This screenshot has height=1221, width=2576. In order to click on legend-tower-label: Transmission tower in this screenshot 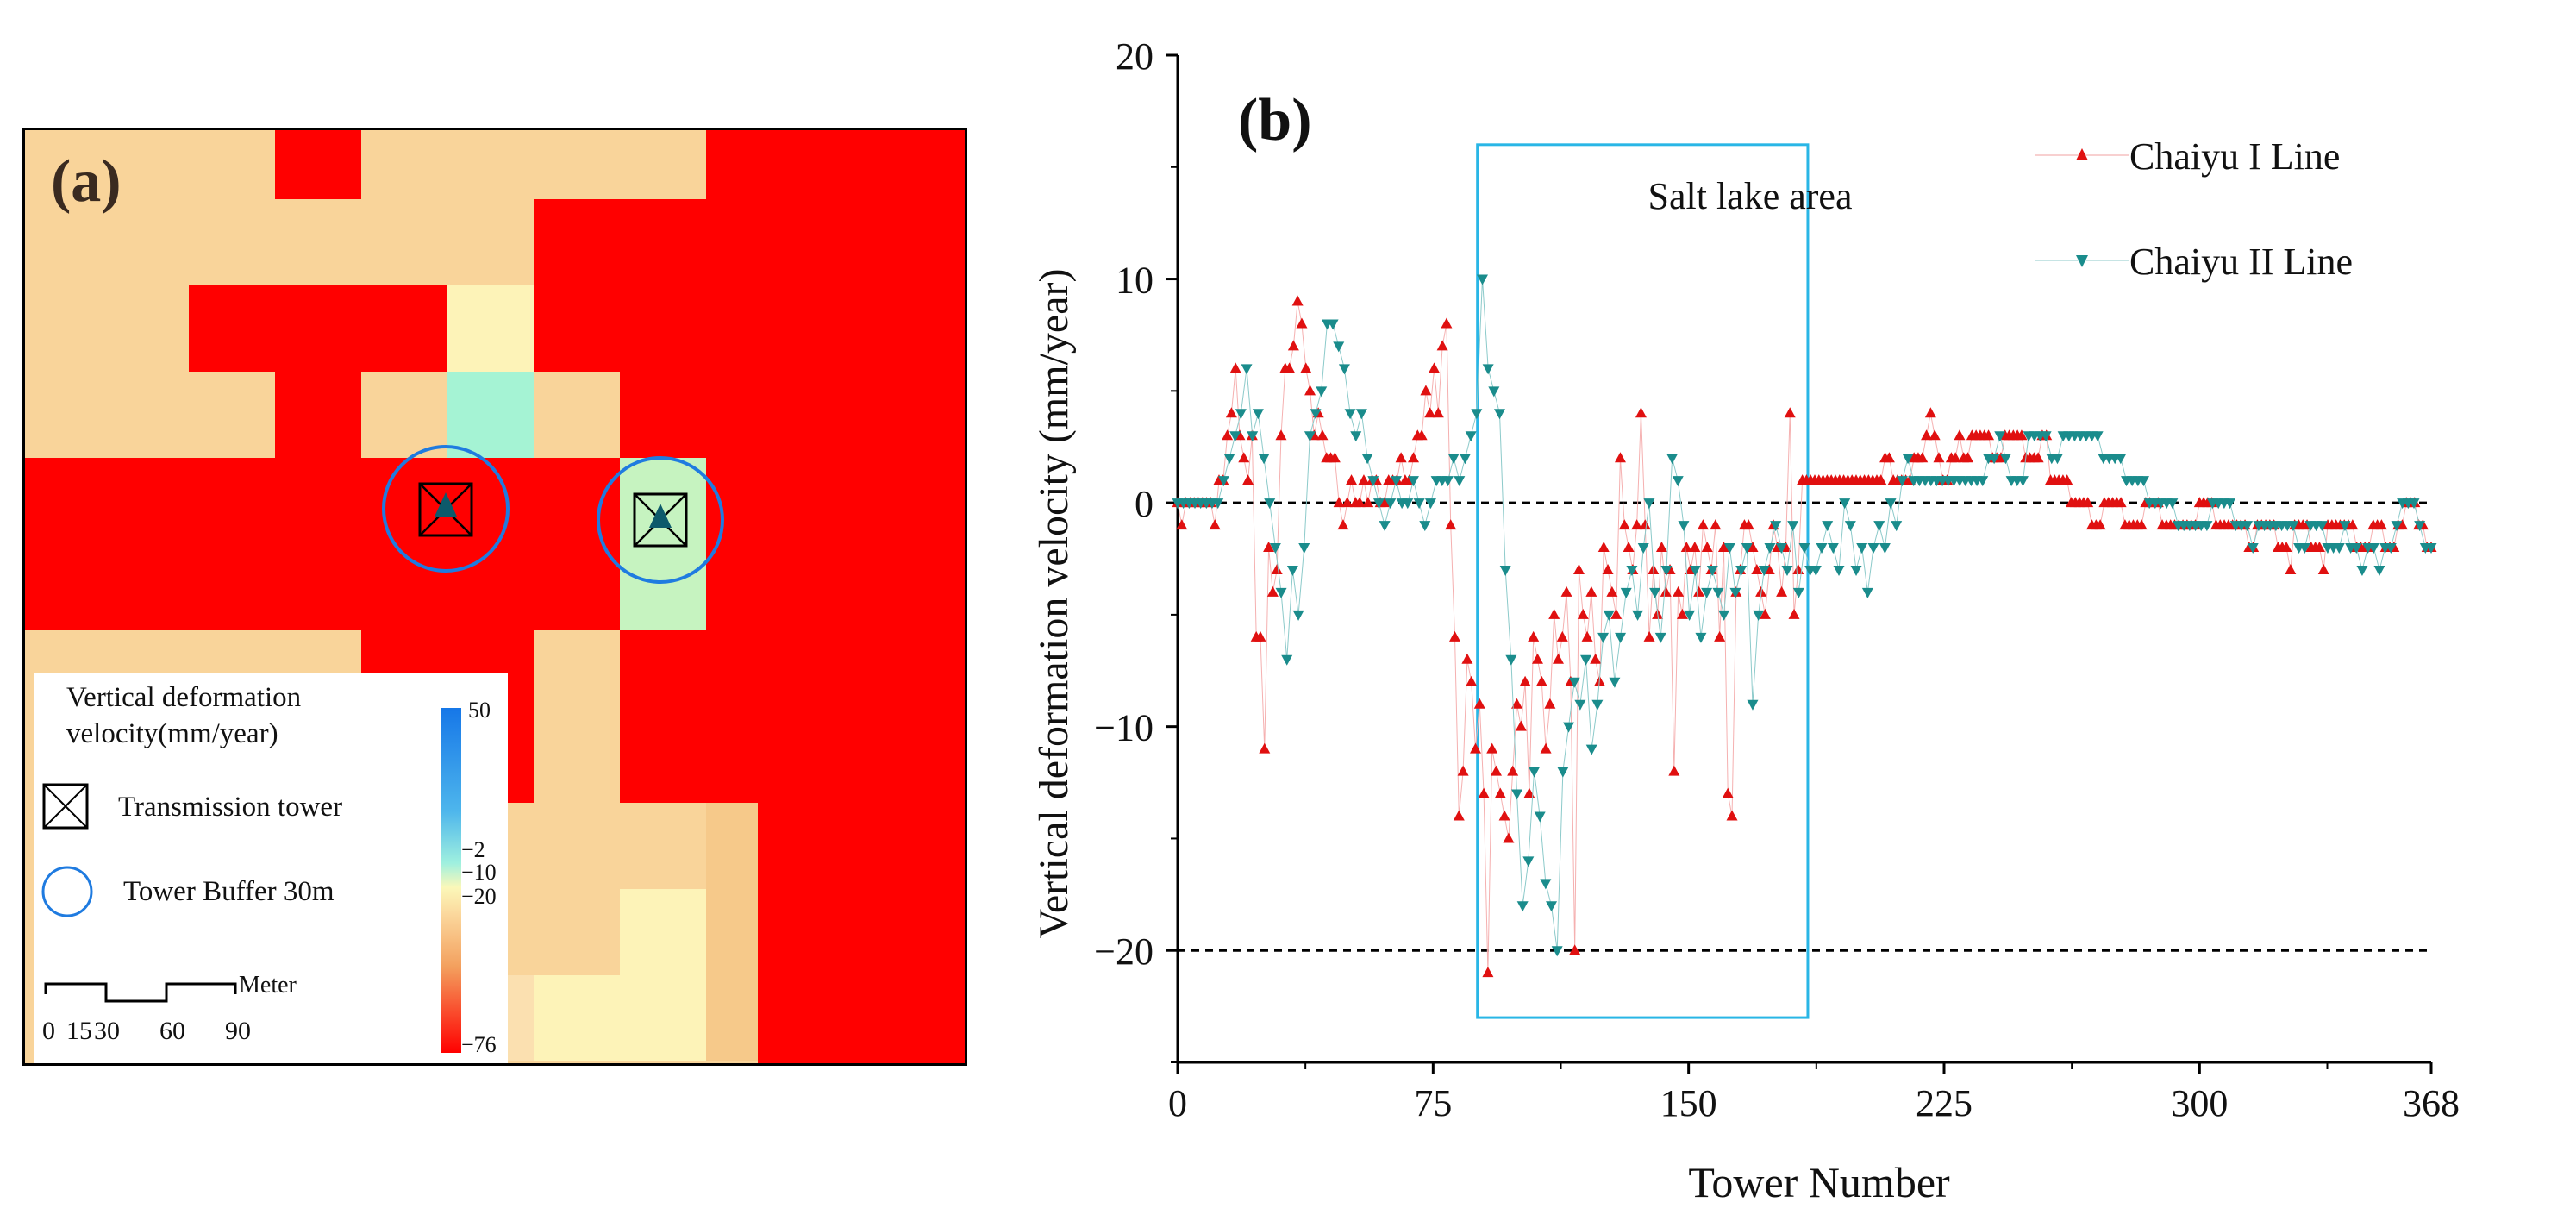, I will do `click(230, 808)`.